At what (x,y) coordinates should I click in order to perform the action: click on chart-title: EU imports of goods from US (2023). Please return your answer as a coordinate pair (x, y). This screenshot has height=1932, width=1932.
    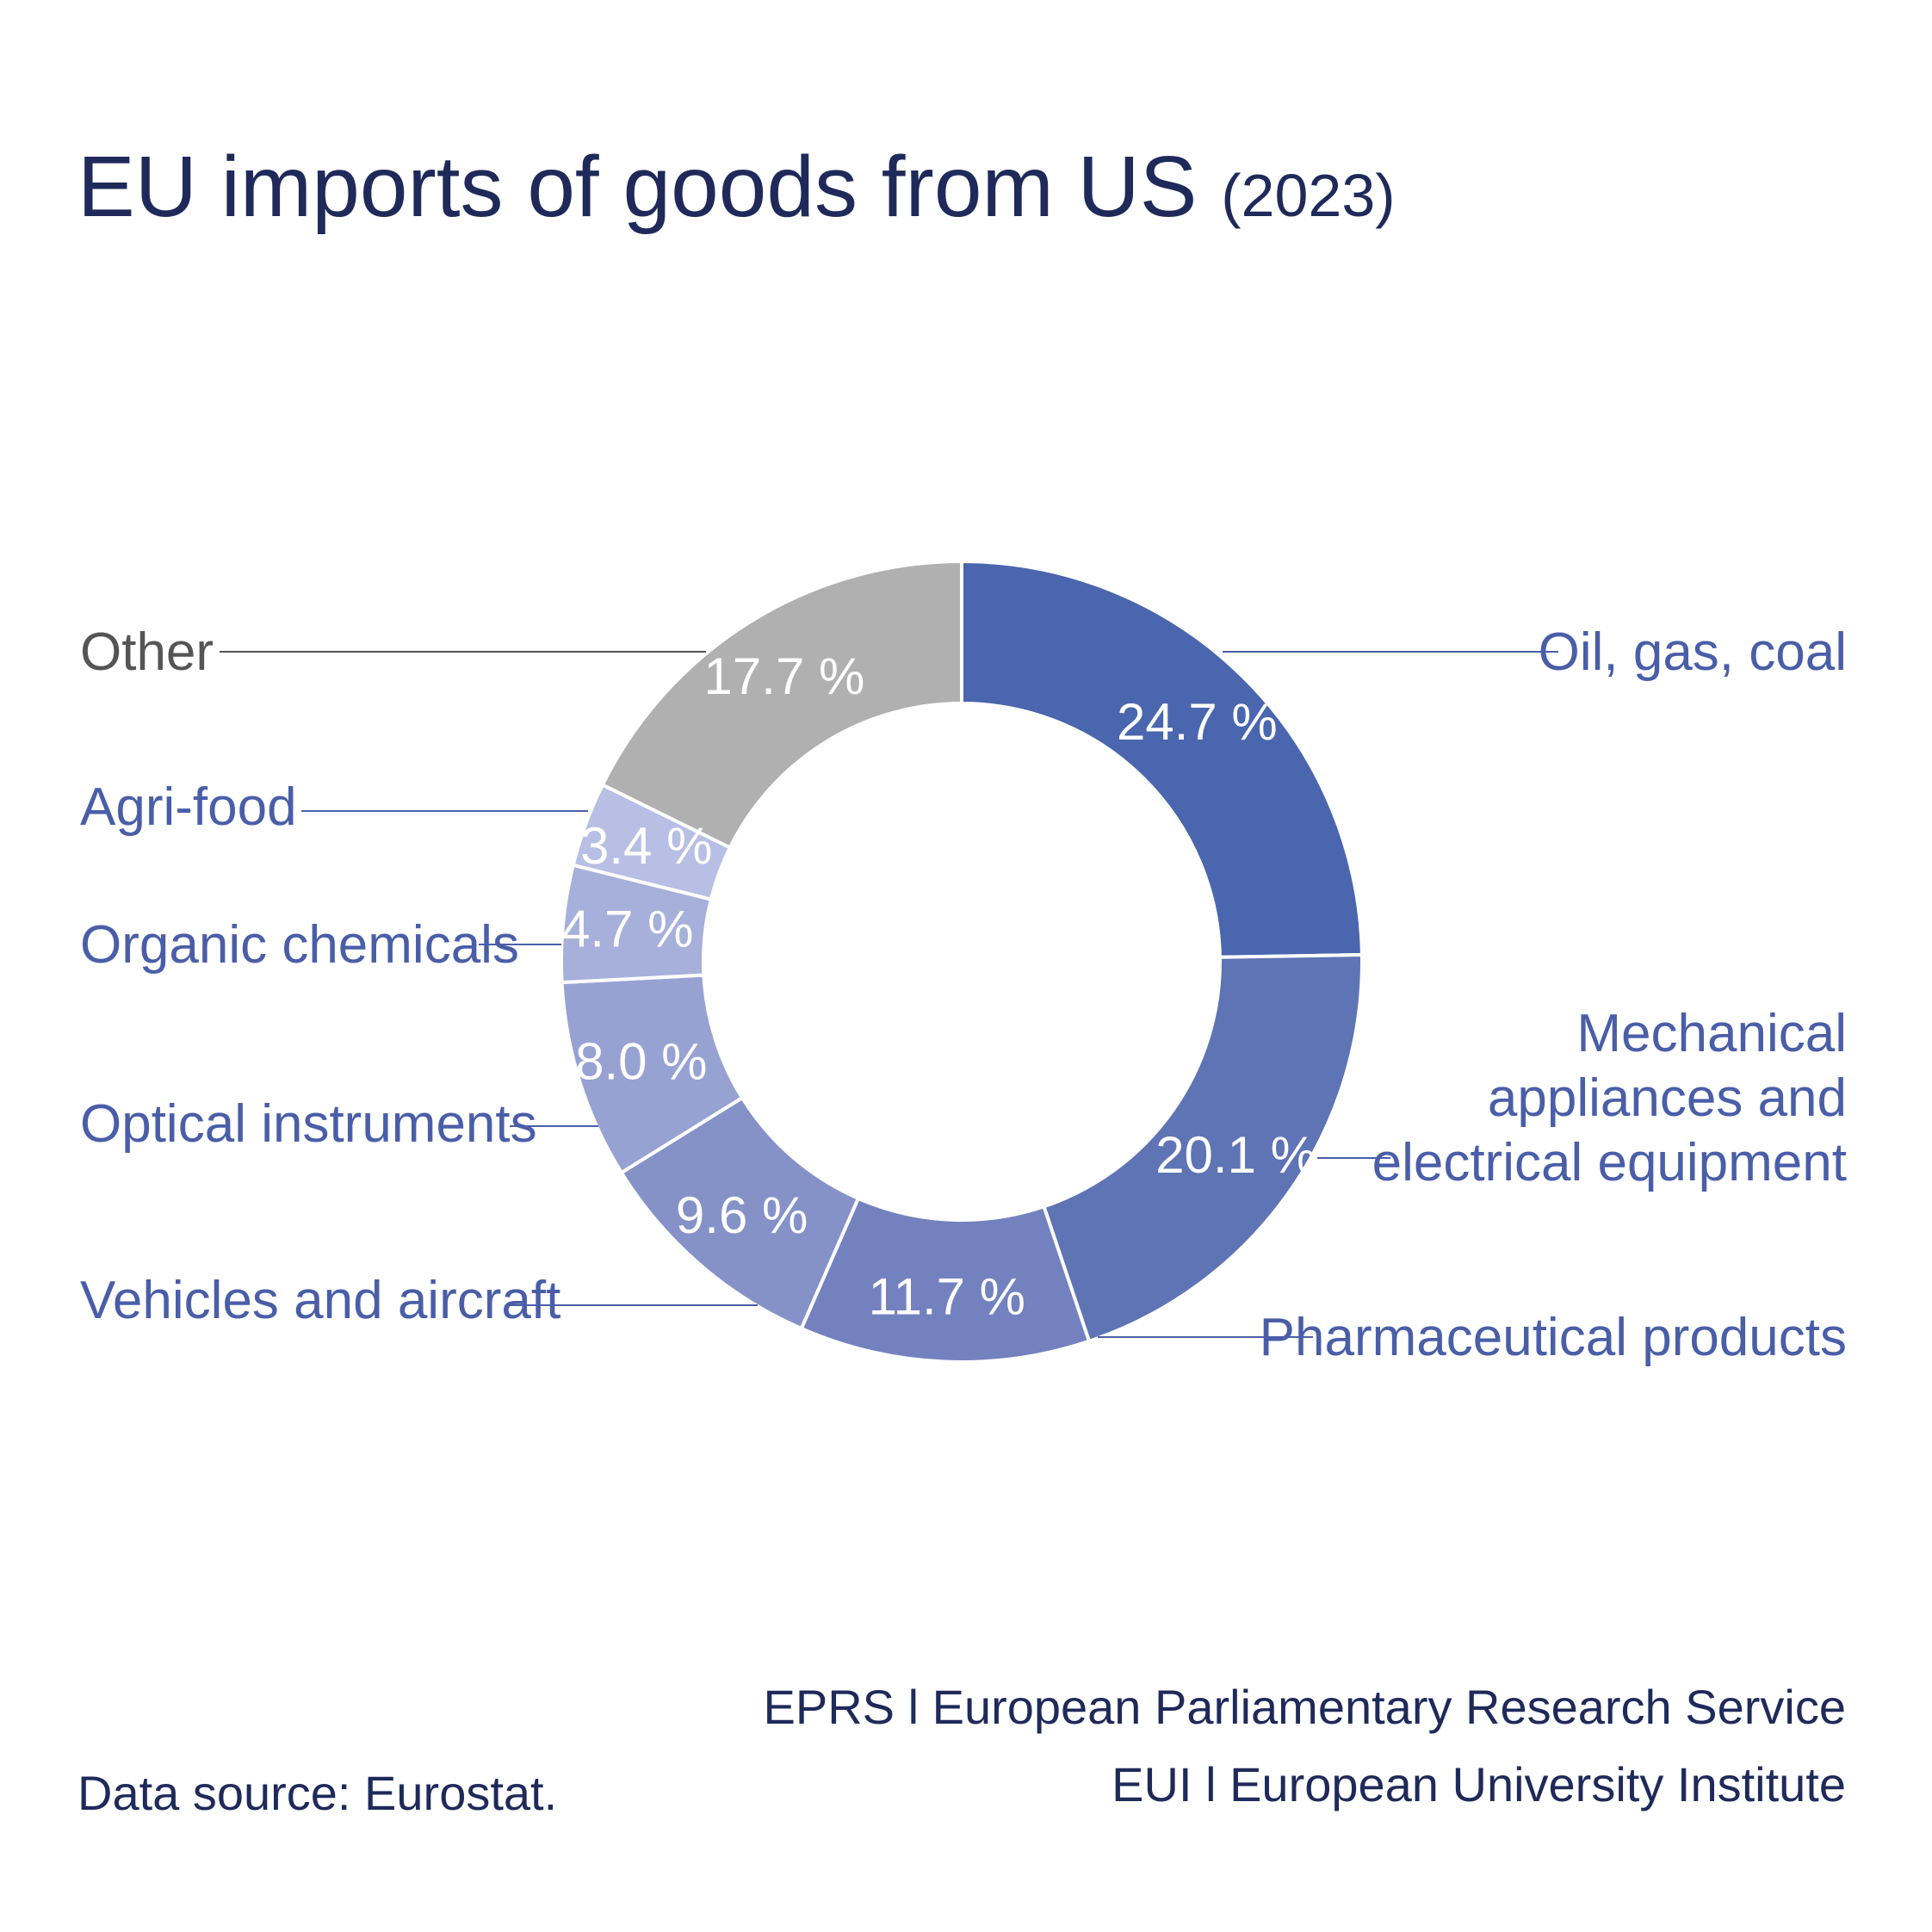
    Looking at the image, I should click on (737, 187).